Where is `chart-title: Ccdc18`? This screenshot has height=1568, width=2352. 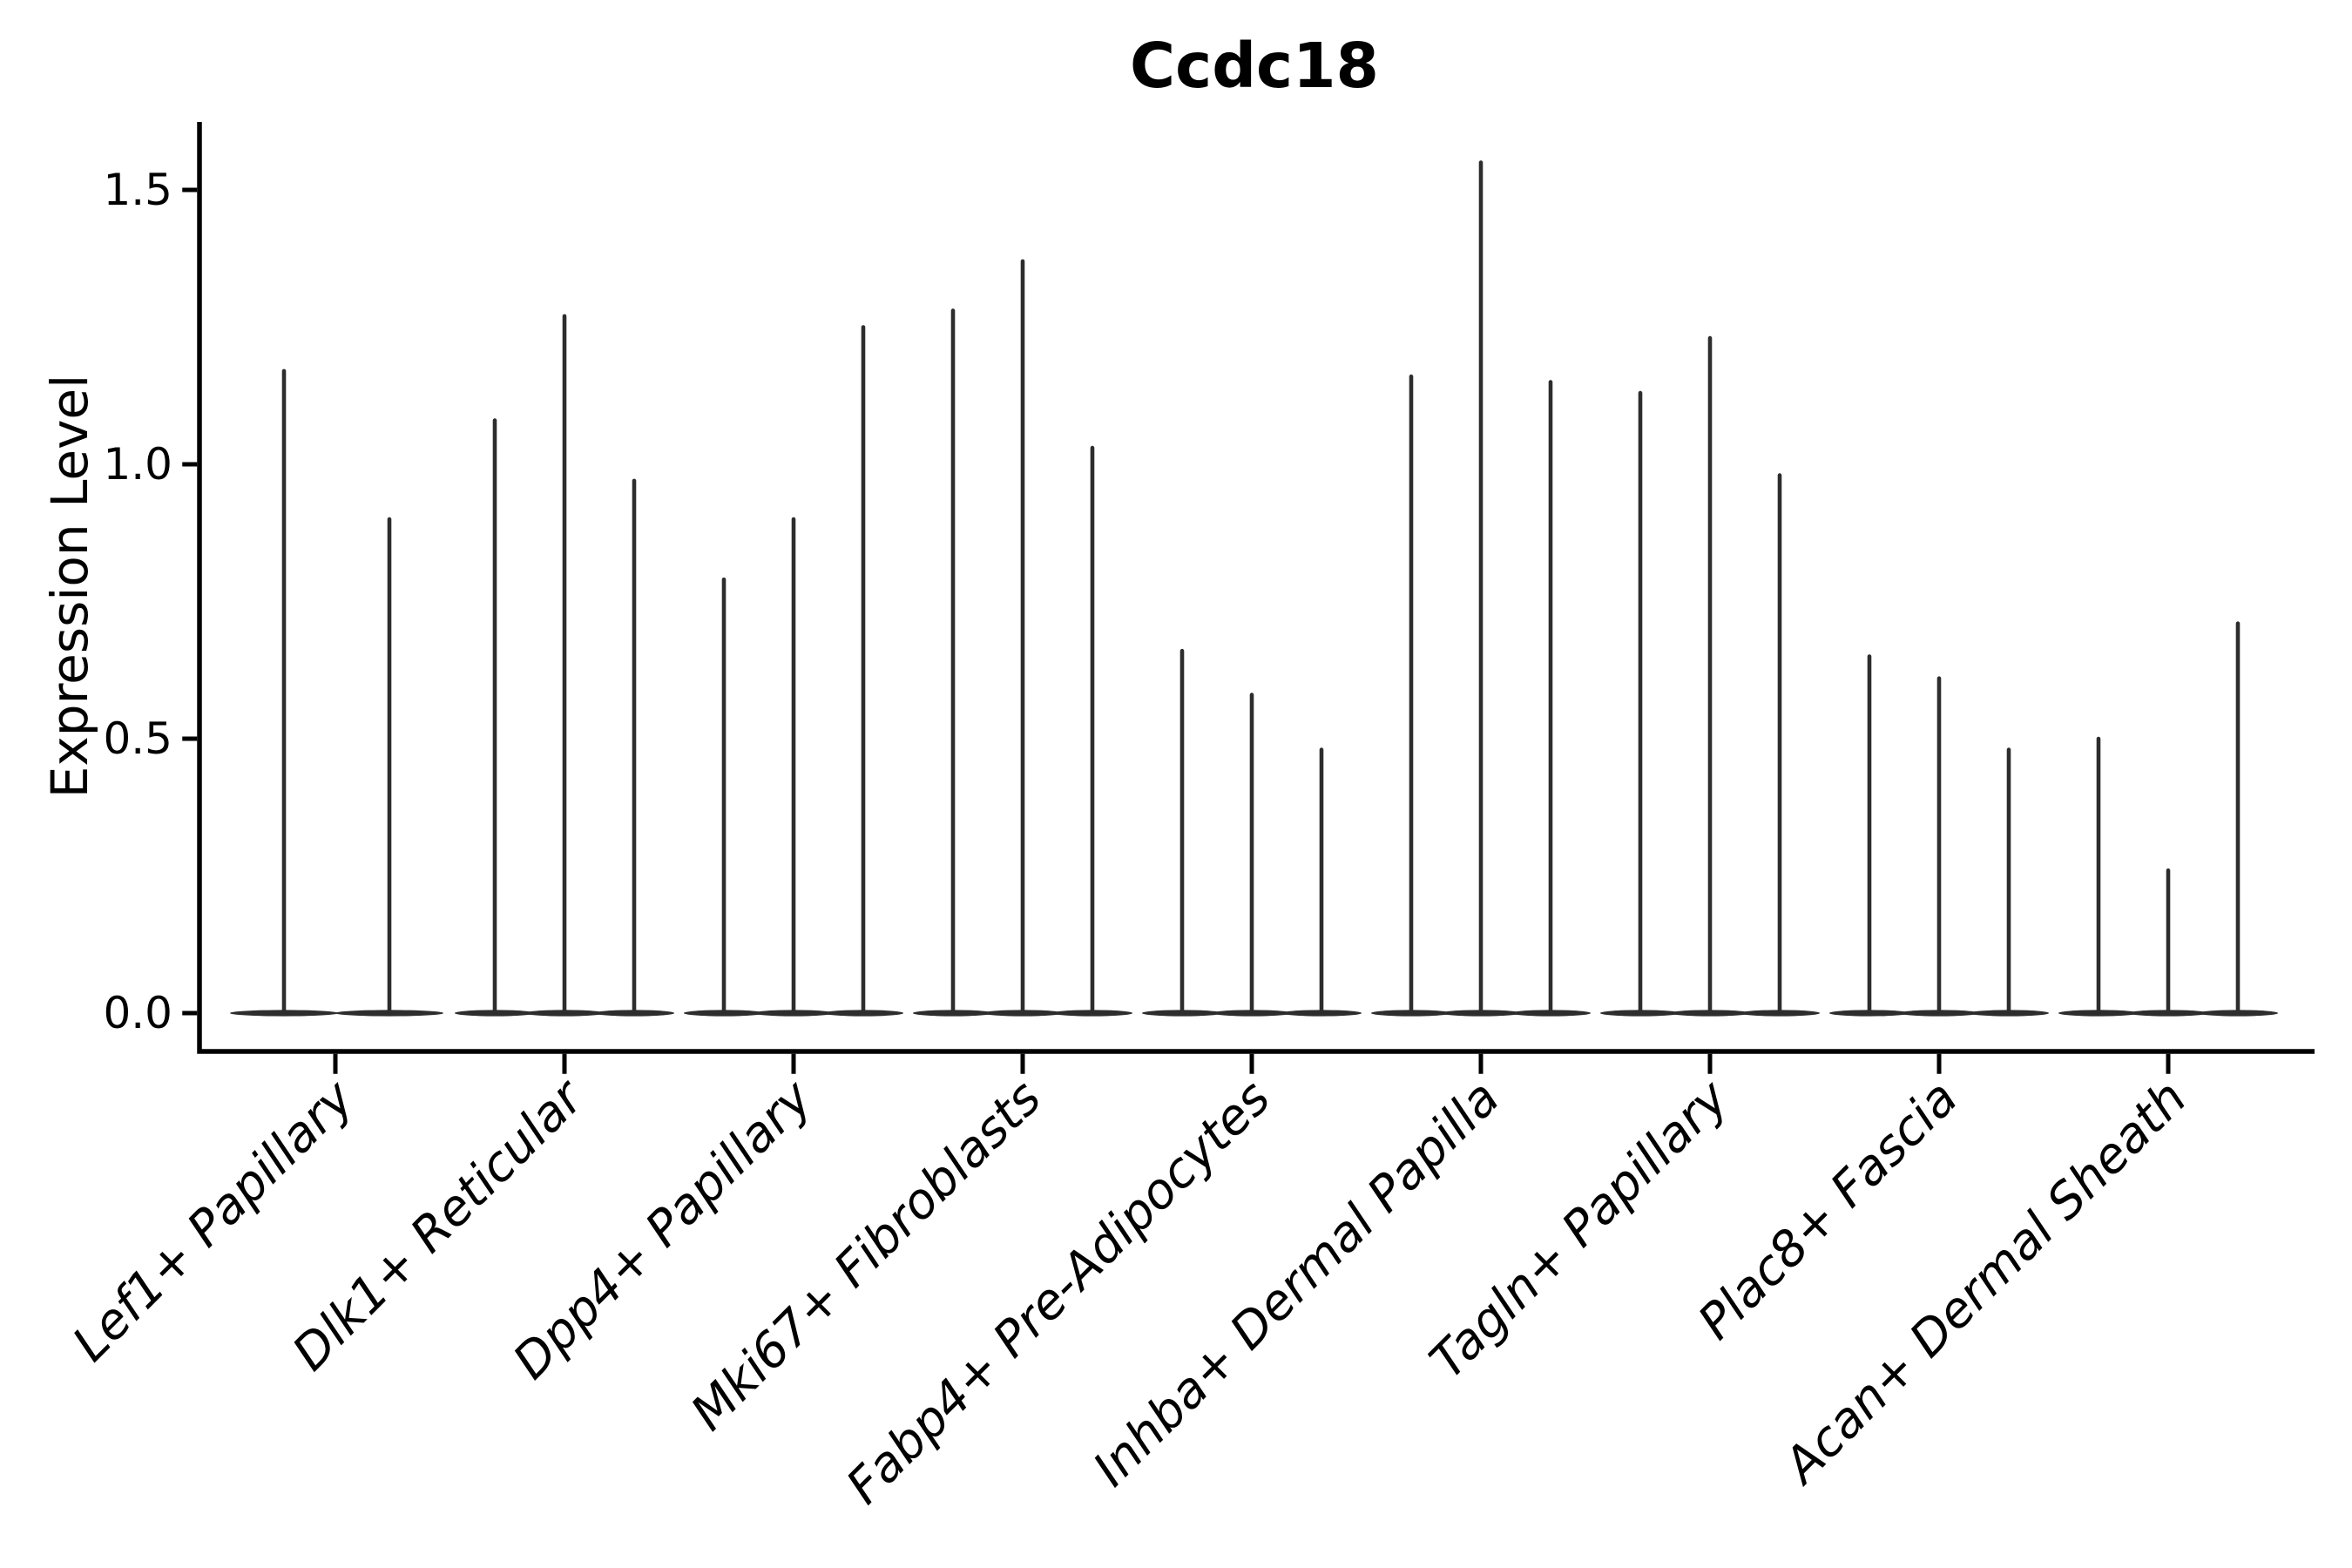 chart-title: Ccdc18 is located at coordinates (1254, 66).